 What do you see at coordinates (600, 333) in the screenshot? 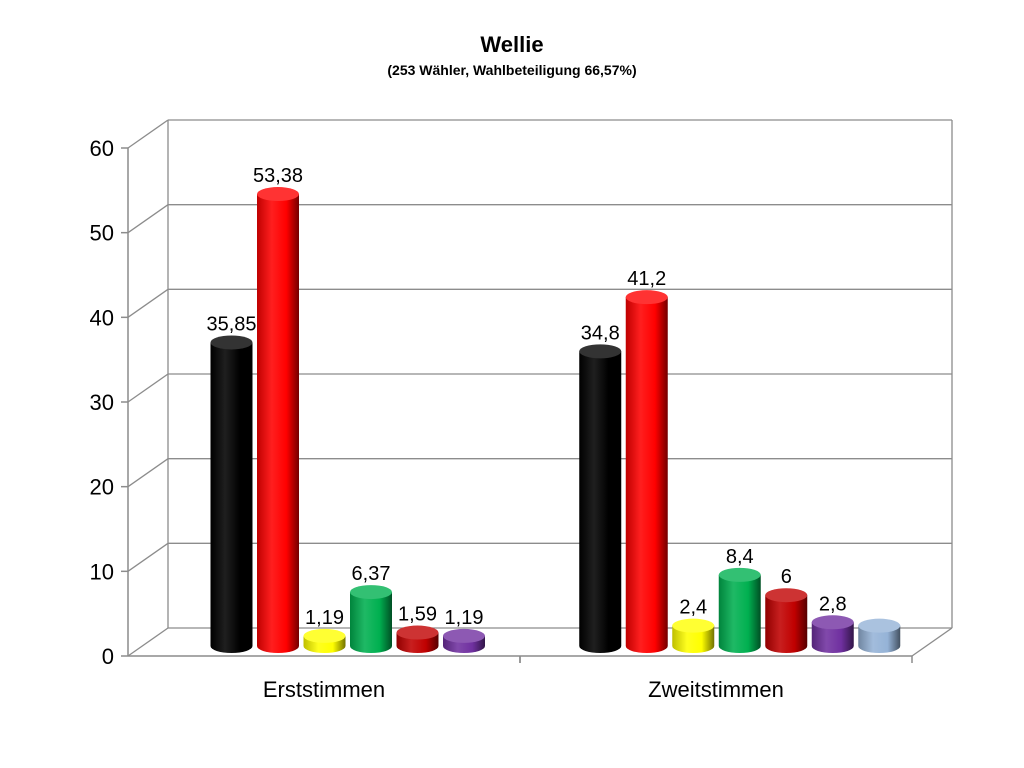
I see `data-label: 34,8` at bounding box center [600, 333].